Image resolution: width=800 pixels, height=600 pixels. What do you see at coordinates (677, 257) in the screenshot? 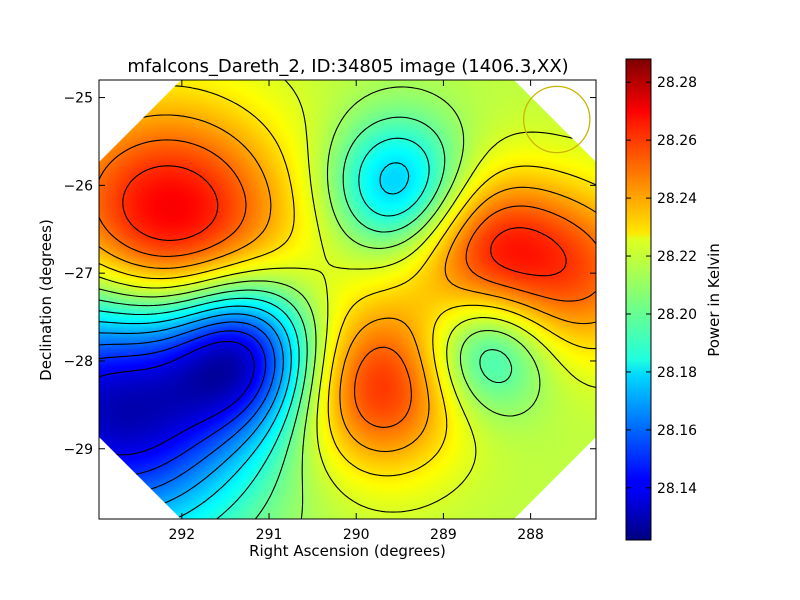
I see `colorbar-tick-label: 28.22` at bounding box center [677, 257].